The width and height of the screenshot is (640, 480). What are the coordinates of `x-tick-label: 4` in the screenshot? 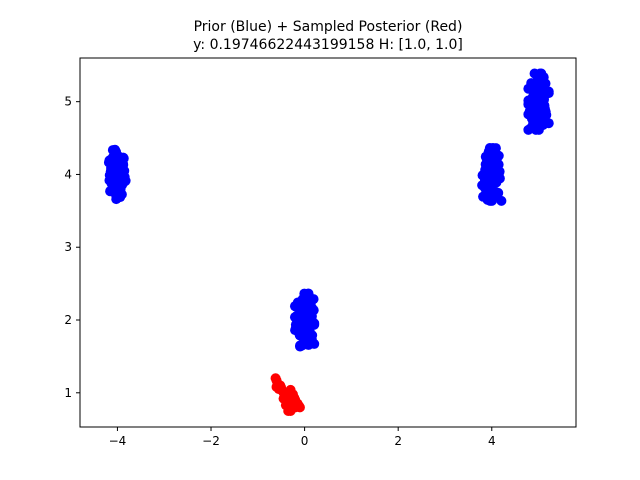 It's located at (492, 441).